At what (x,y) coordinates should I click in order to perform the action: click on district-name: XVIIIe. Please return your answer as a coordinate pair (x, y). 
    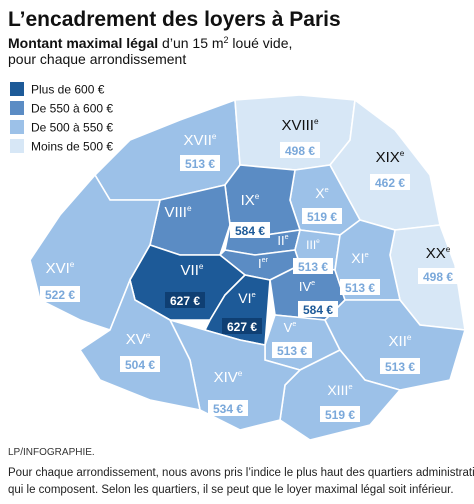
    Looking at the image, I should click on (300, 125).